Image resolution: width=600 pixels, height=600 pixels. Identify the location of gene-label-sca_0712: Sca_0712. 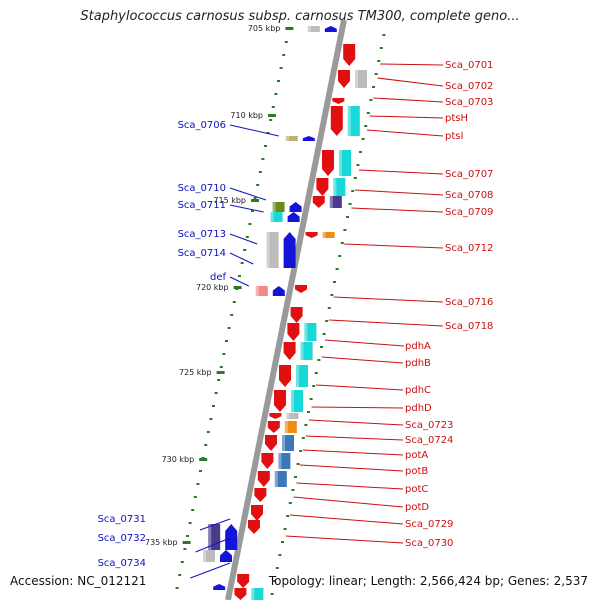
(469, 248).